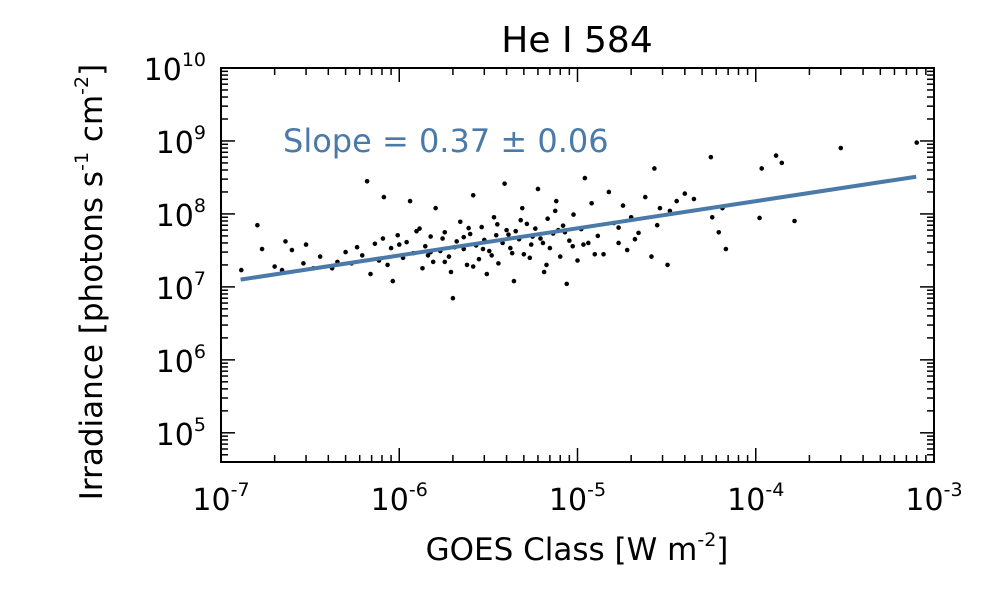  Describe the element at coordinates (577, 548) in the screenshot. I see `x-axis-label: GOES Class [W m-2]` at that location.